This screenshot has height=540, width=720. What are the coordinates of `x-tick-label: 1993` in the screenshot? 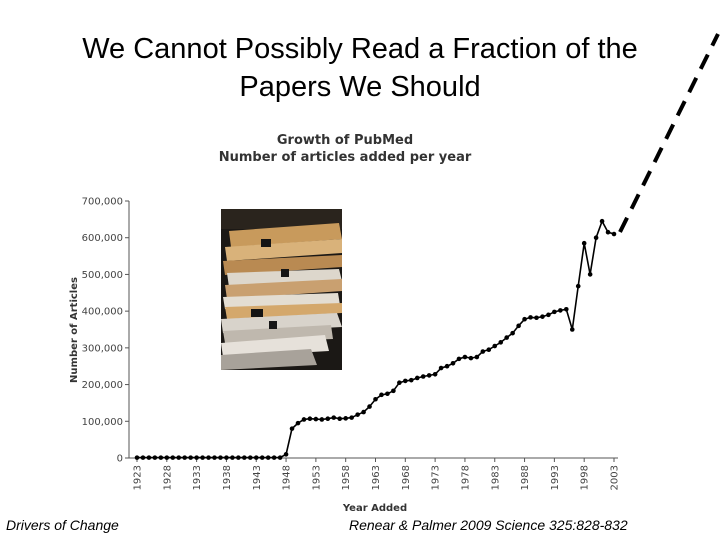 It's located at (555, 477).